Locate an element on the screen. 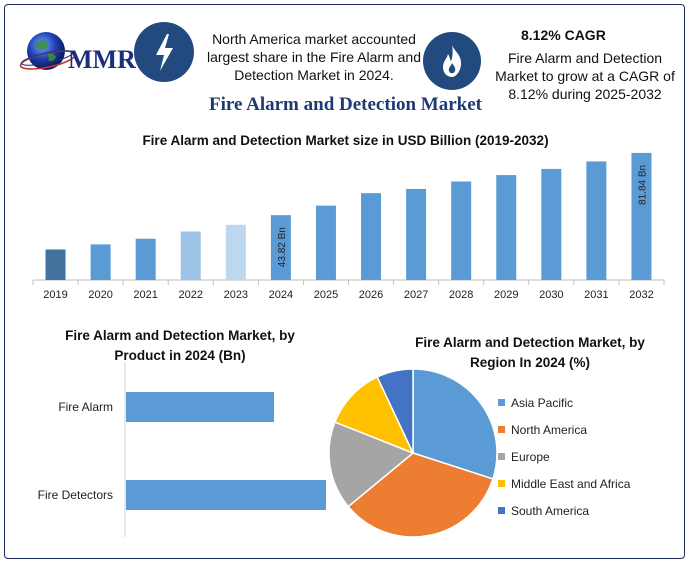  legend-label-asia-pacific: Asia Pacific is located at coordinates (542, 402).